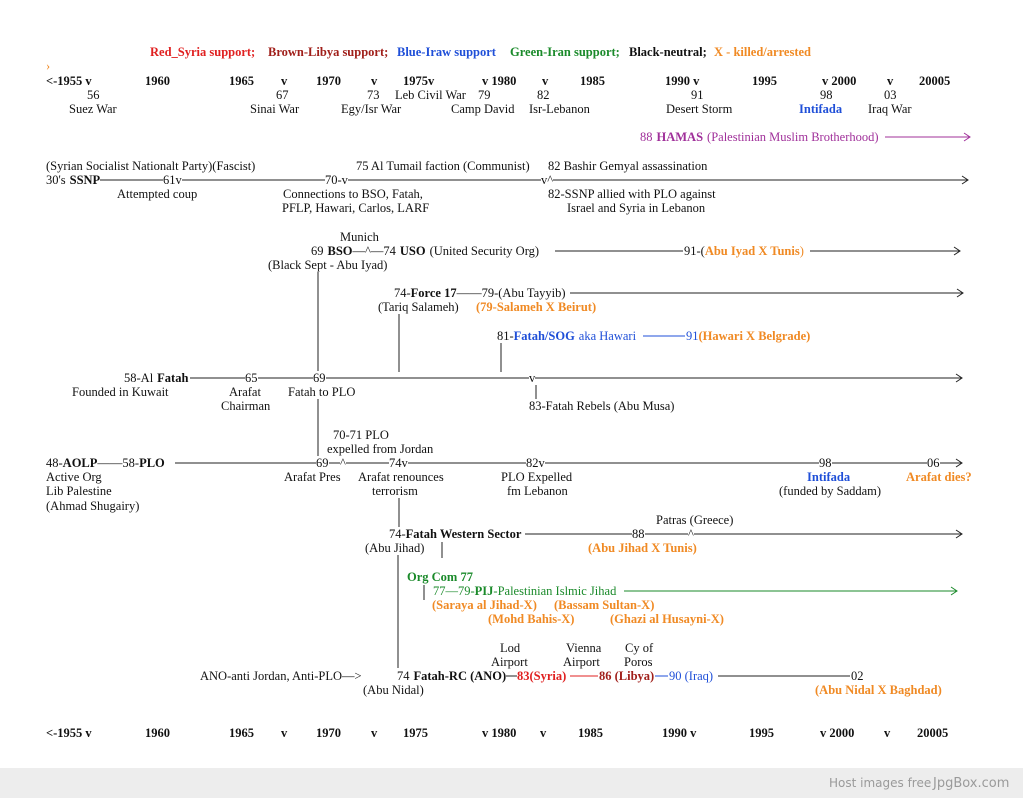 The height and width of the screenshot is (798, 1023). Describe the element at coordinates (667, 619) in the screenshot. I see `fate: (Ghazi al Husayni-X)` at that location.